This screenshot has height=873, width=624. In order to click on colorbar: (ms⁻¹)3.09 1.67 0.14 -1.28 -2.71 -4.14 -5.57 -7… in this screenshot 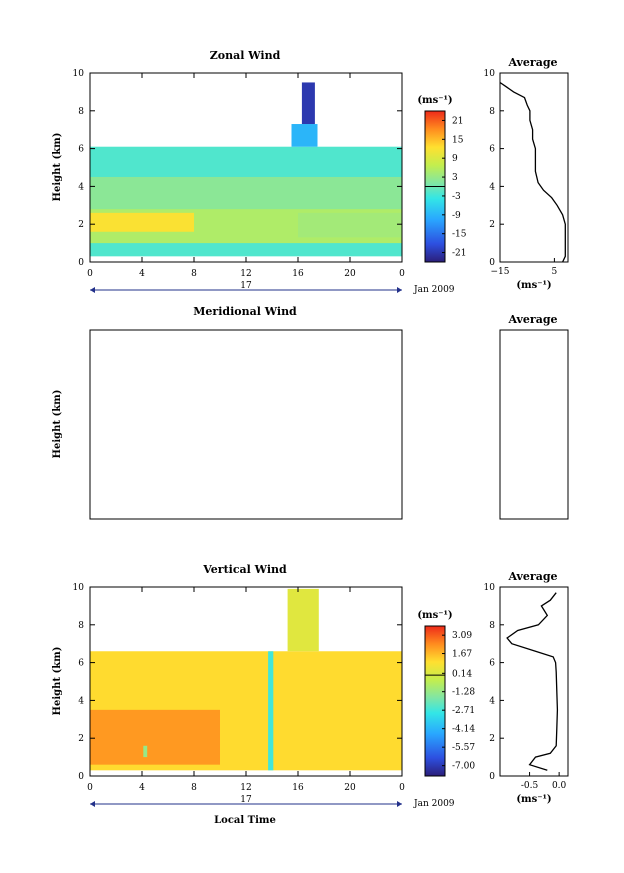, I will do `click(446, 693)`.